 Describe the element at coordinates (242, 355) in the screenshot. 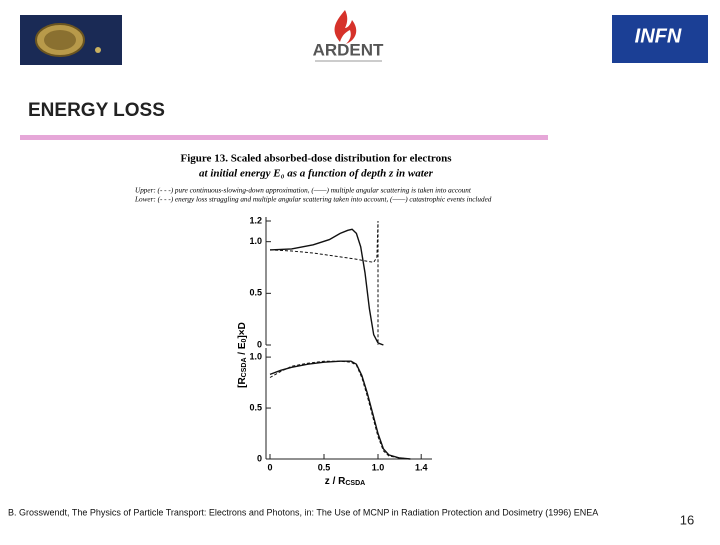

I see `y-axis-label: [RCSDA / E0]×D` at that location.